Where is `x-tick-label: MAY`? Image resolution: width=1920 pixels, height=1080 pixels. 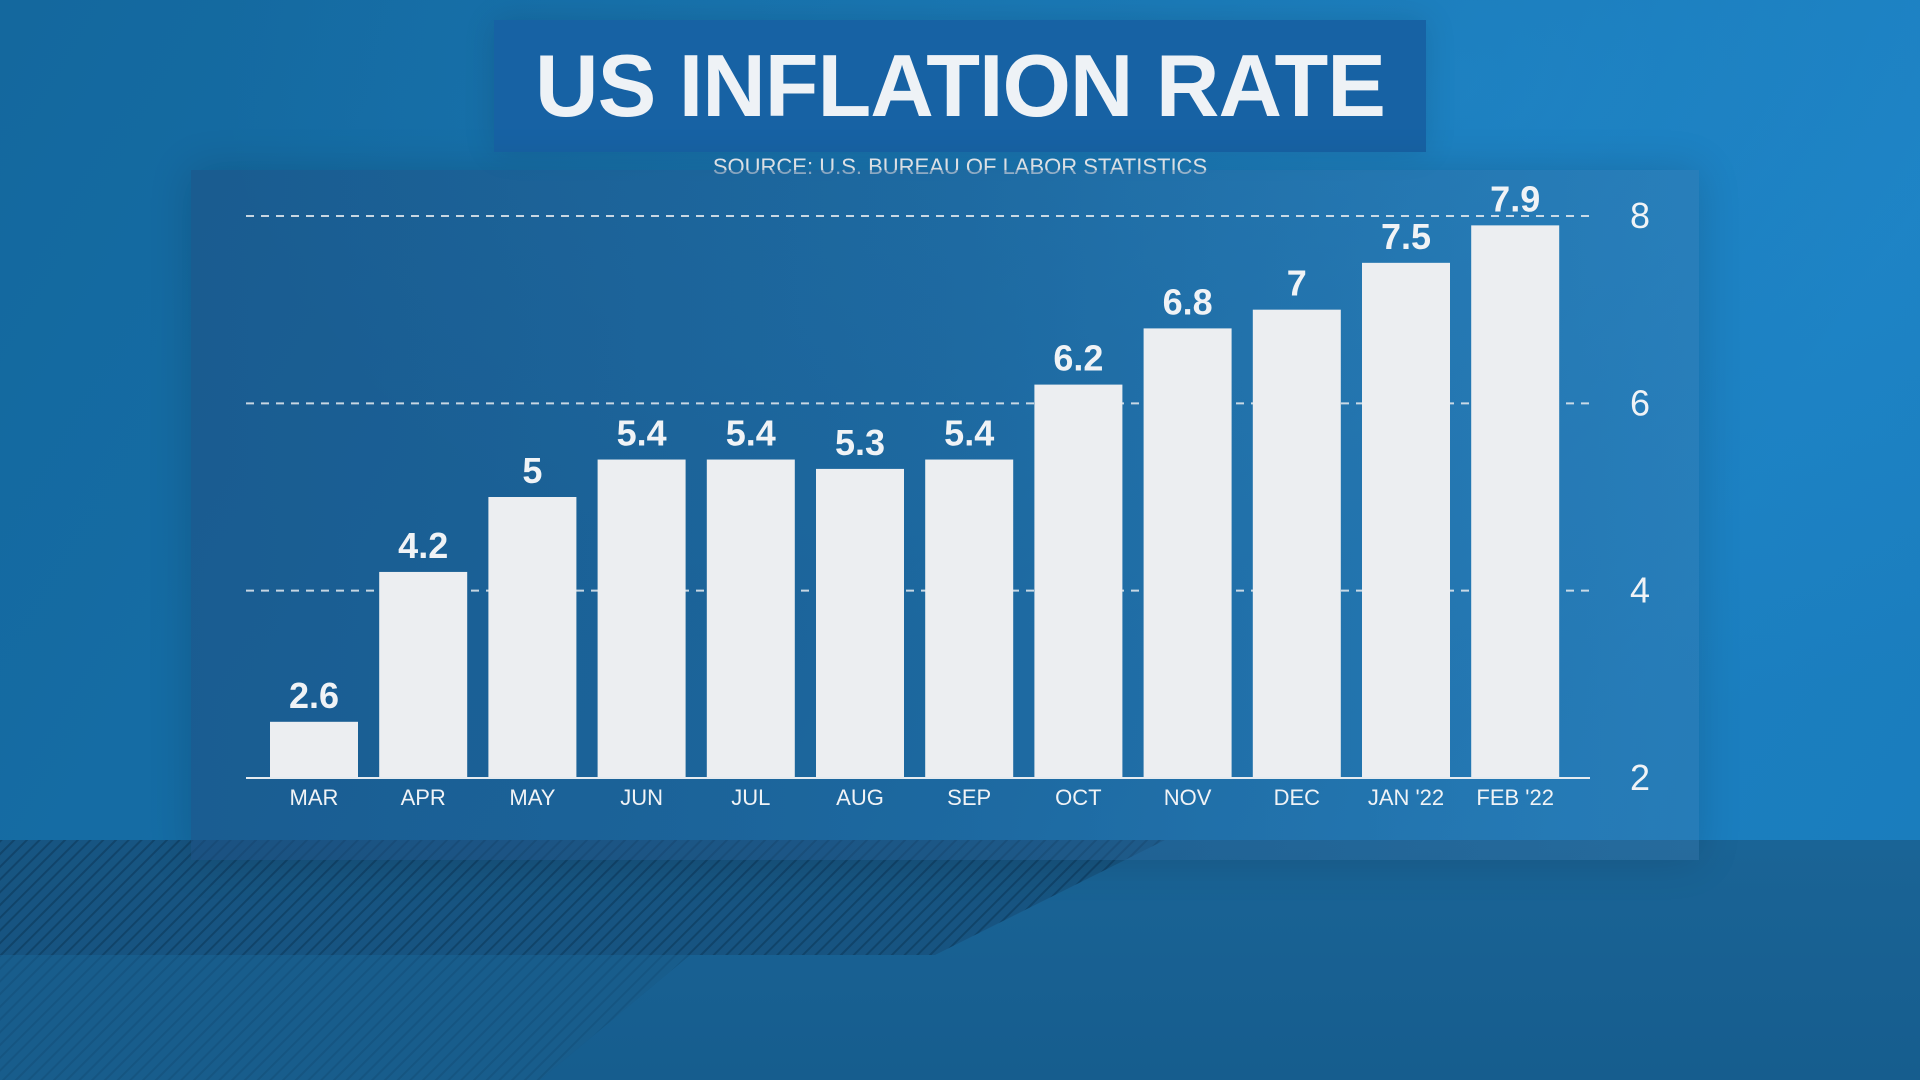 x-tick-label: MAY is located at coordinates (532, 797).